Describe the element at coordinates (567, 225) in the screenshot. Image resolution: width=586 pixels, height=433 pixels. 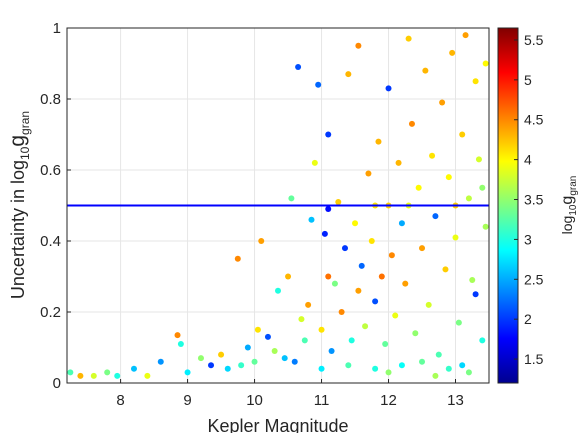
I see `colorbar-label-prefix: log` at that location.